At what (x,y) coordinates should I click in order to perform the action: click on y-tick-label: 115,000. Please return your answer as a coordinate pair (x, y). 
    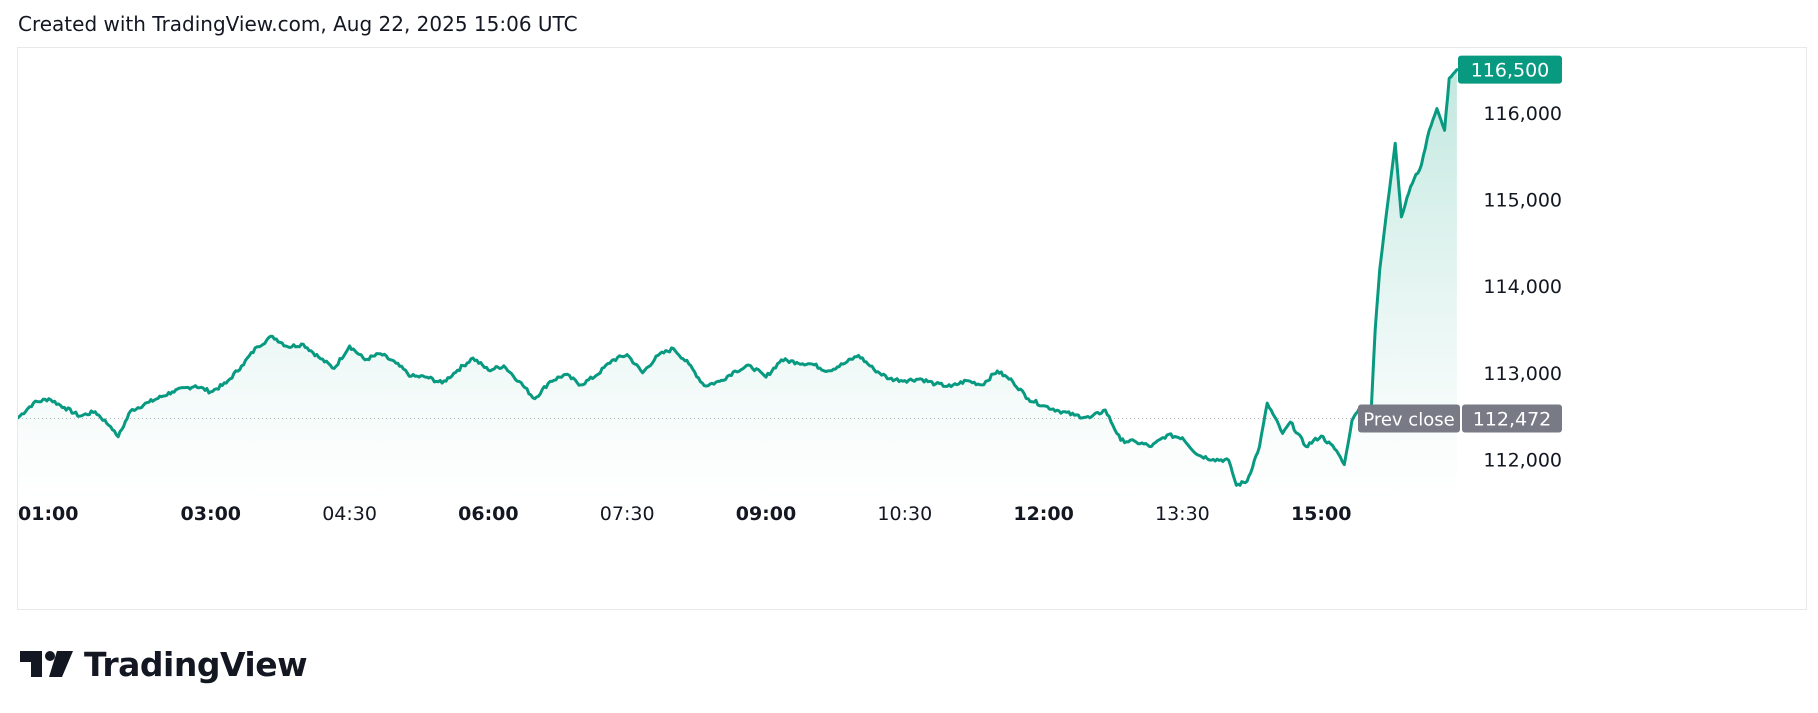
    Looking at the image, I should click on (1522, 201).